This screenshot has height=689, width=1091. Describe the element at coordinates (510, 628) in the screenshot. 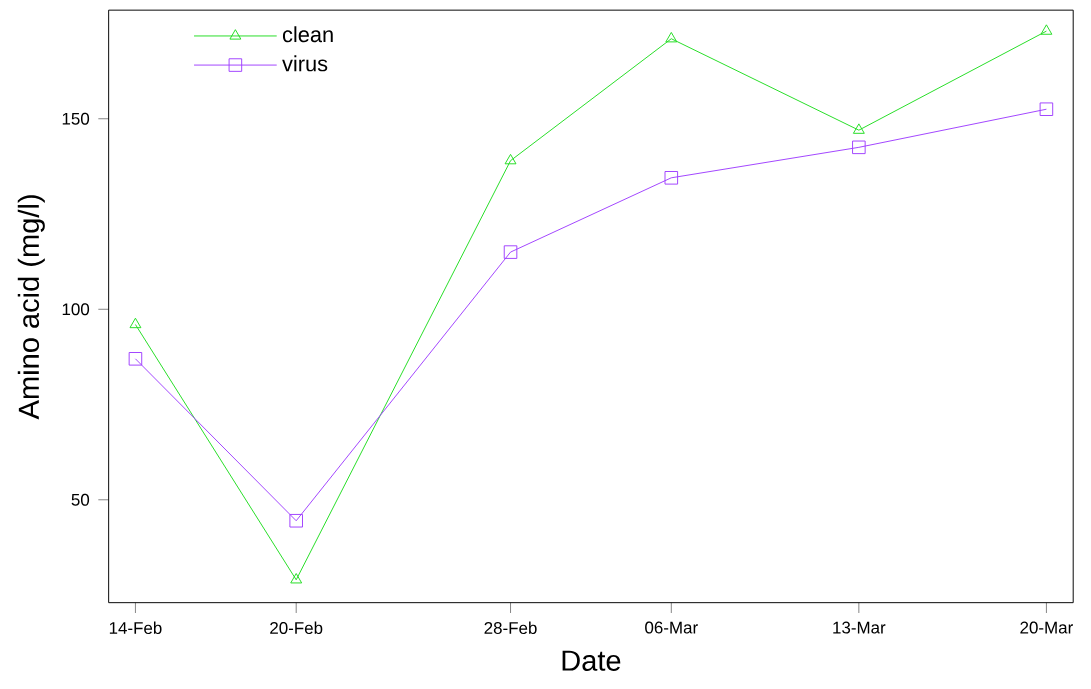

I see `x-tick-label: 28-Feb` at that location.